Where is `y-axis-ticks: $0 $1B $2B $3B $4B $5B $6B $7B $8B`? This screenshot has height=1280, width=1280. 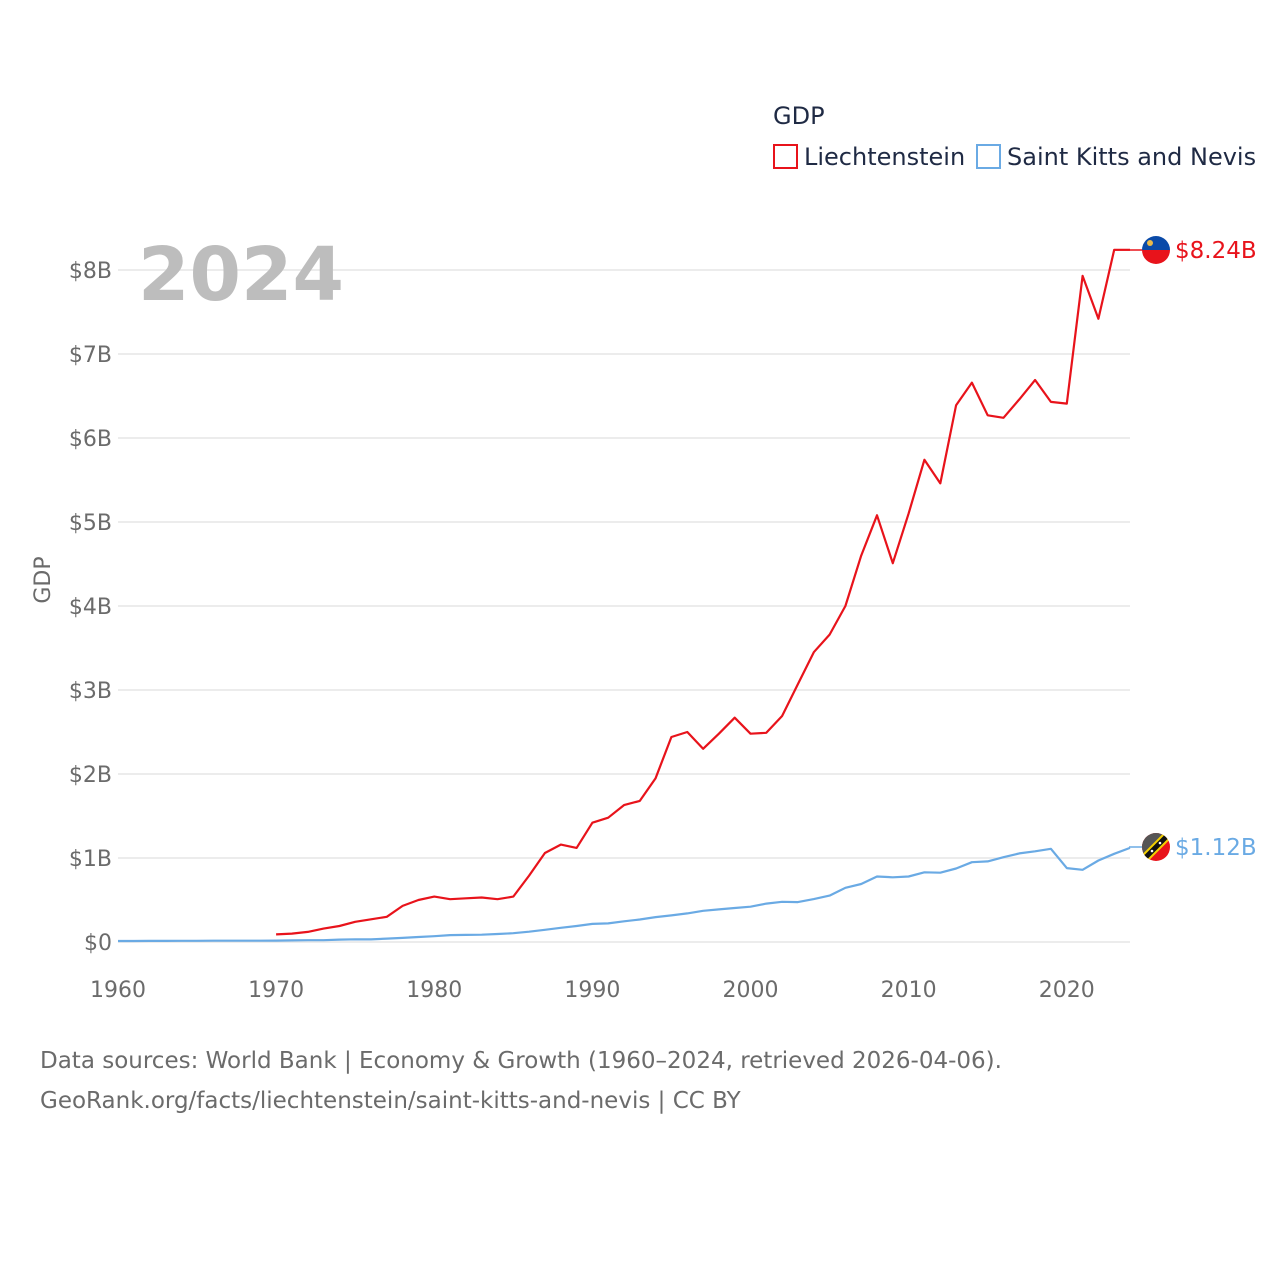 y-axis-ticks: $0 $1B $2B $3B $4B $5B $6B $7B $8B is located at coordinates (90, 607).